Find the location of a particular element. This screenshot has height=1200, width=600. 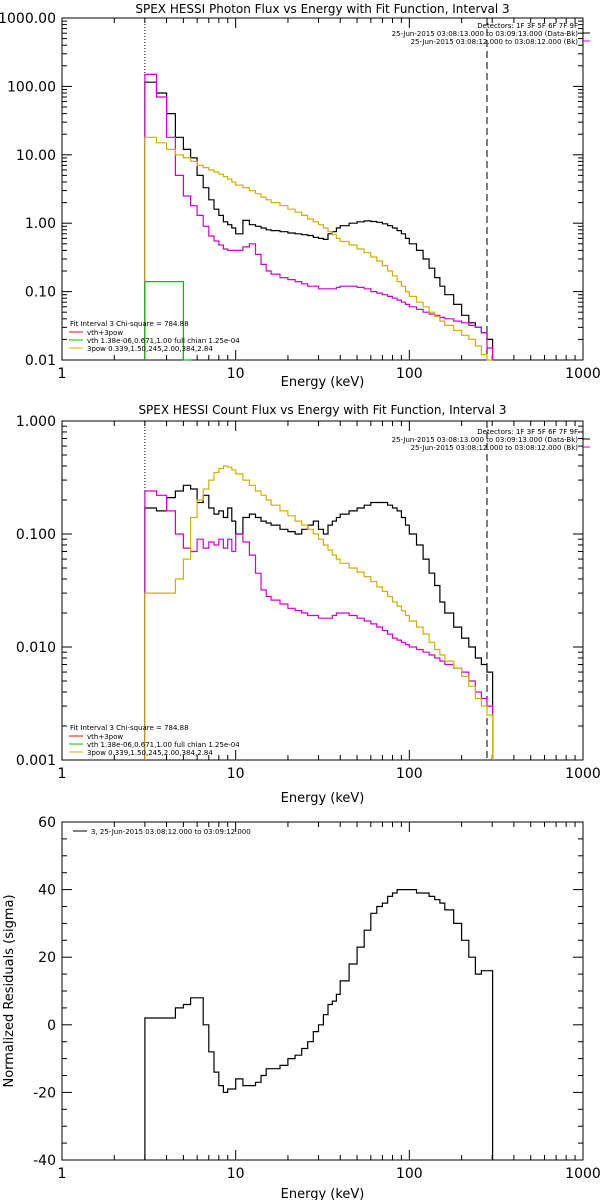

panel1-x-tick-label: 10 is located at coordinates (236, 374).